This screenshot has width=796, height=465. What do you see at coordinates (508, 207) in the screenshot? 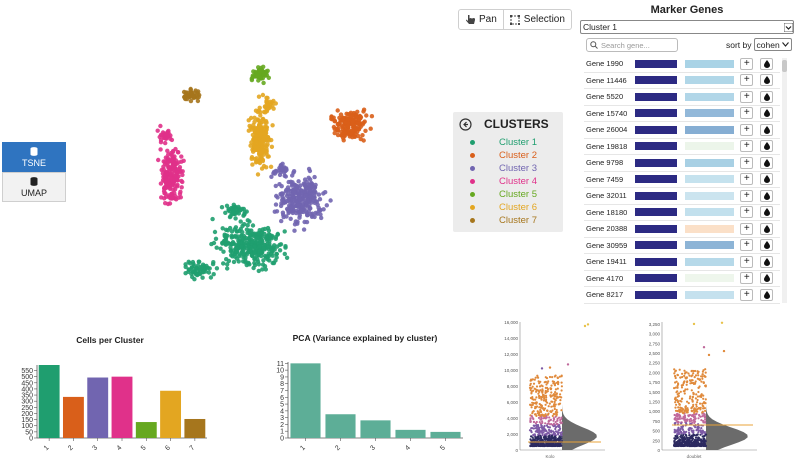
I see `legend-item-cluster-6: Cluster 6` at bounding box center [508, 207].